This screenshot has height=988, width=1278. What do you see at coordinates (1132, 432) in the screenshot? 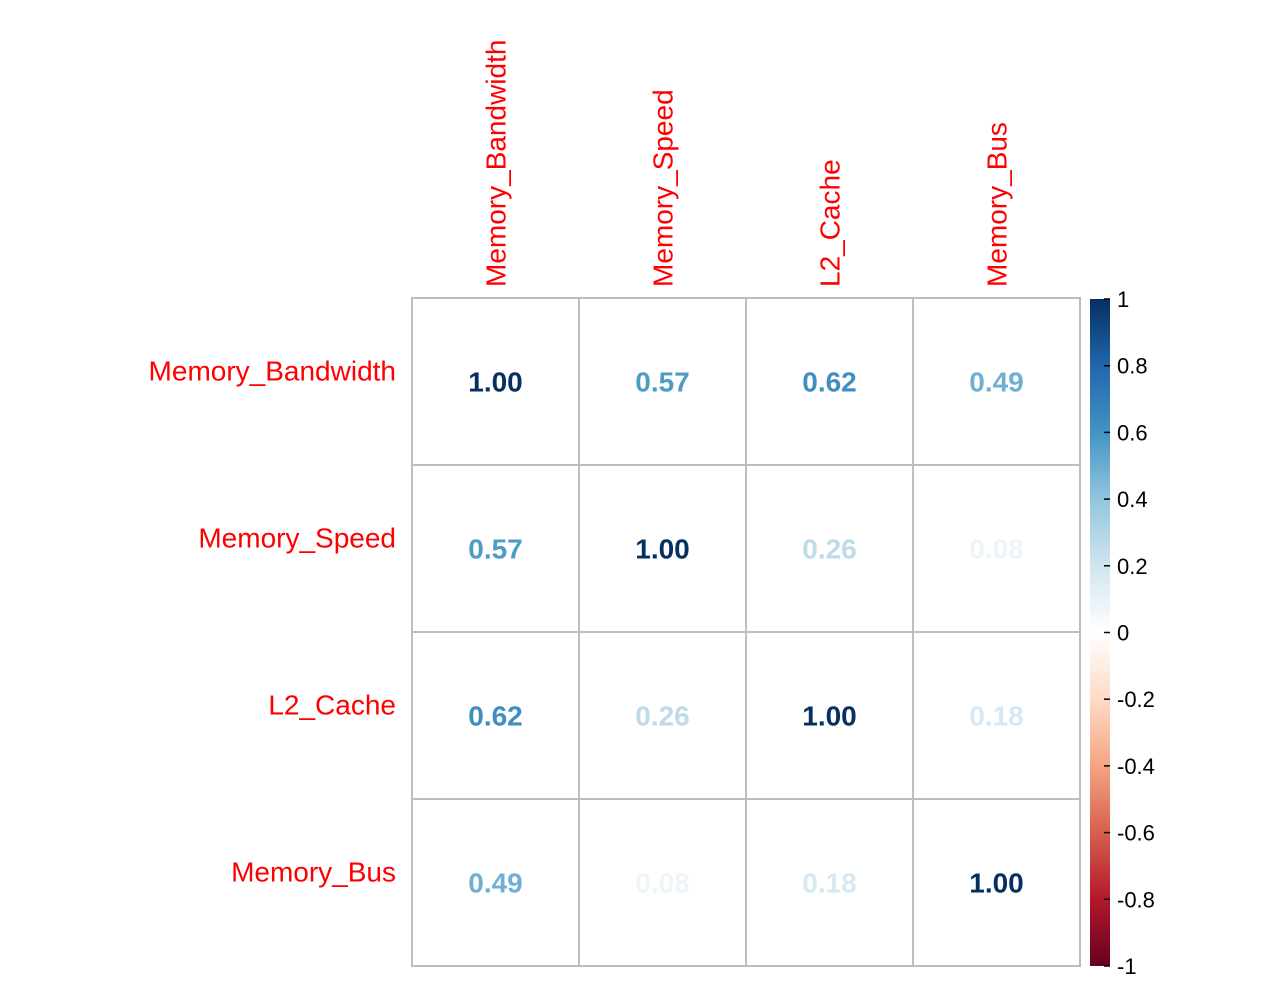
I see `colorbar-tick-label: 0.6` at bounding box center [1132, 432].